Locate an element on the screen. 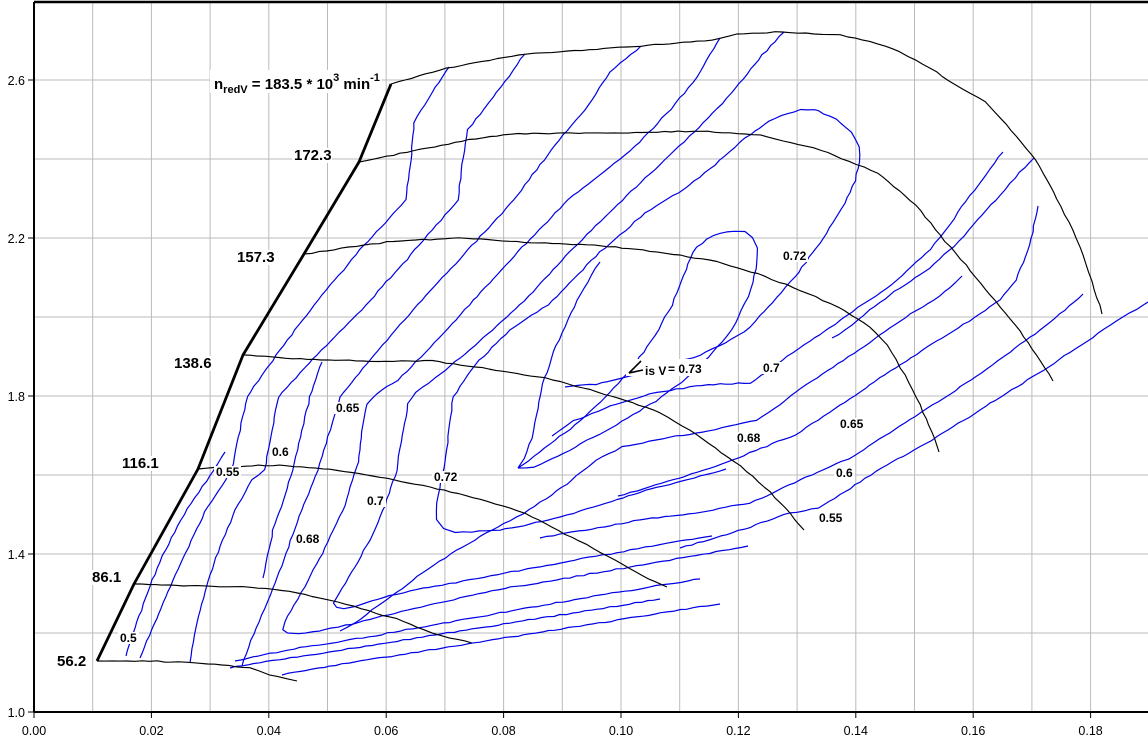 The width and height of the screenshot is (1148, 741). svg-text: = 0.73 is located at coordinates (685, 369).